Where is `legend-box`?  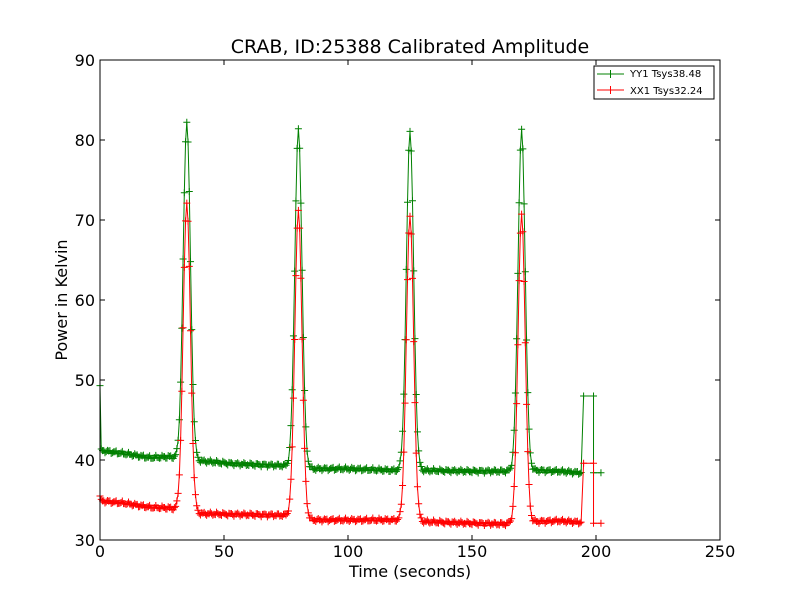
legend-box is located at coordinates (654, 82).